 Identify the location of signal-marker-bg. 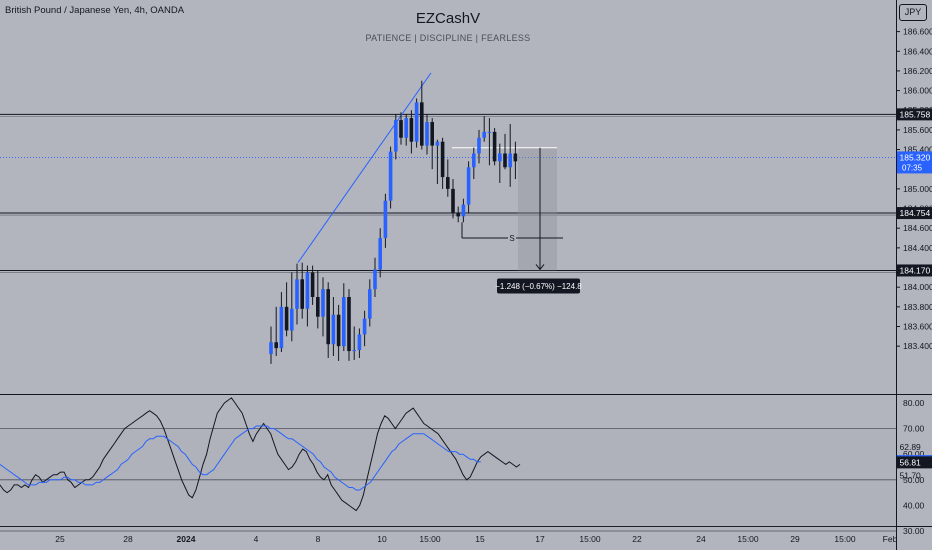
(512, 238).